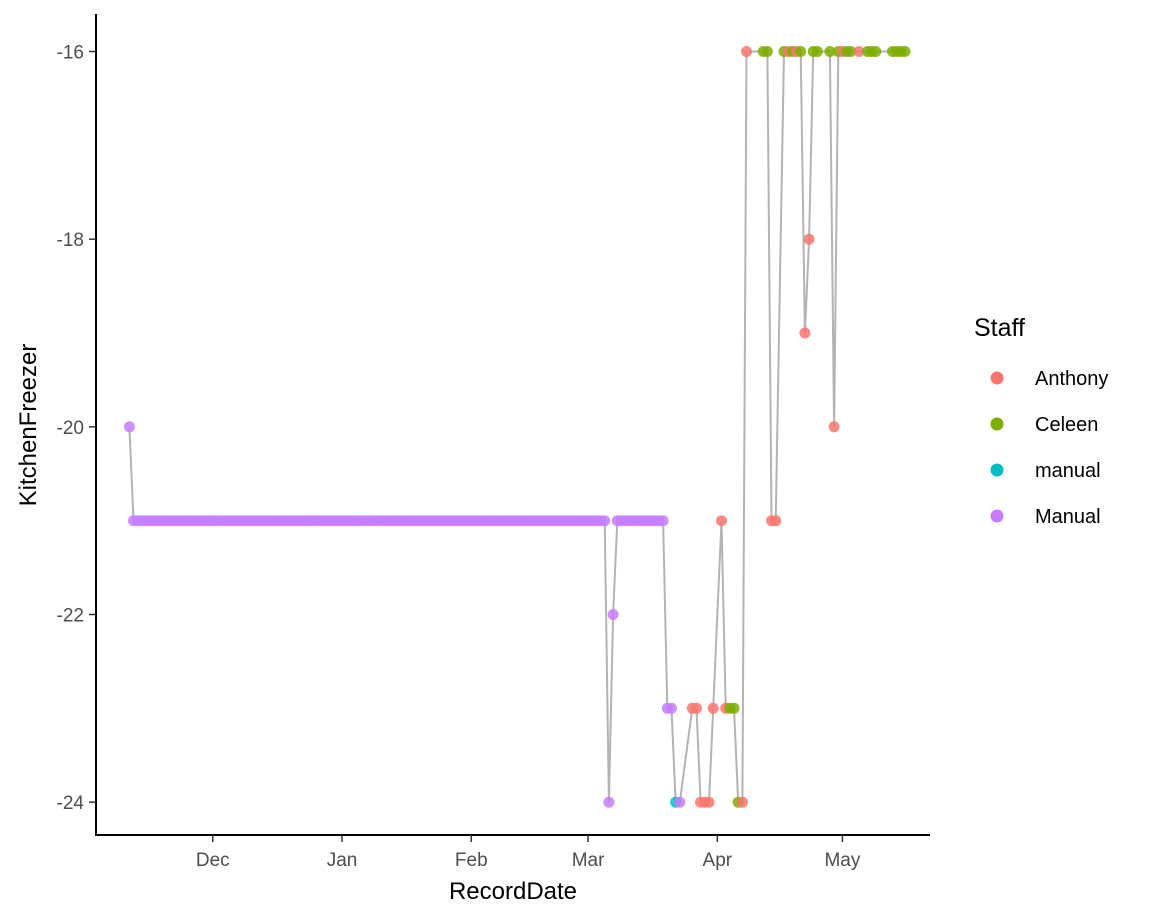  Describe the element at coordinates (718, 860) in the screenshot. I see `x-tick-label: Apr` at that location.